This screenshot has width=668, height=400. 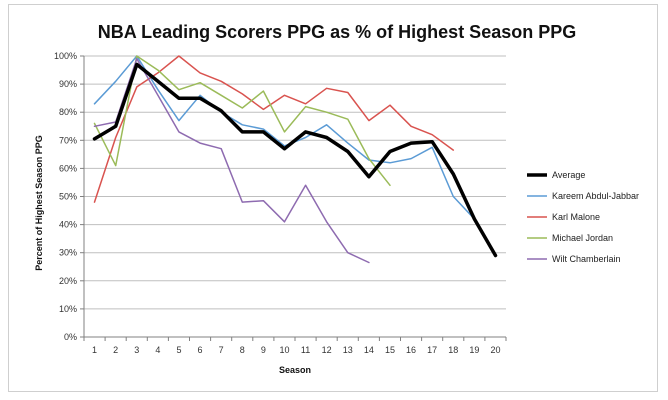 What do you see at coordinates (390, 350) in the screenshot?
I see `x-tick-label-15: 15` at bounding box center [390, 350].